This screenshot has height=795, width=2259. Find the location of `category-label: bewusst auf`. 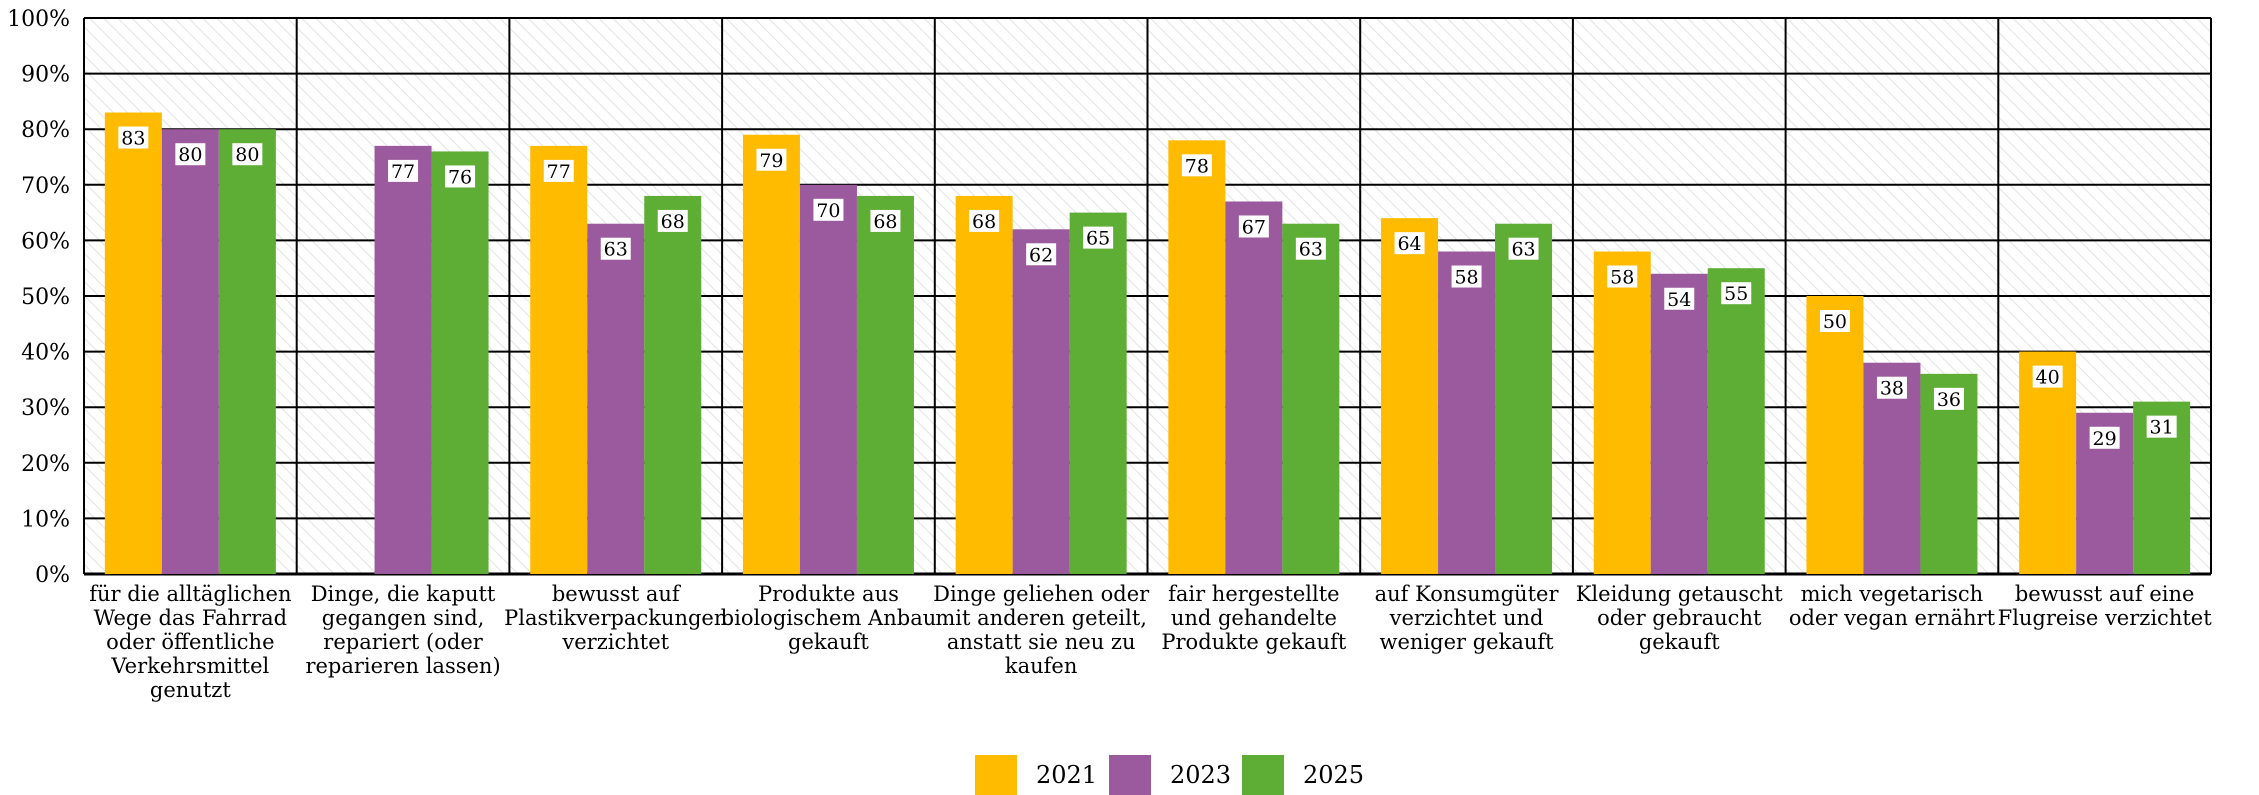

category-label: bewusst auf is located at coordinates (617, 594).